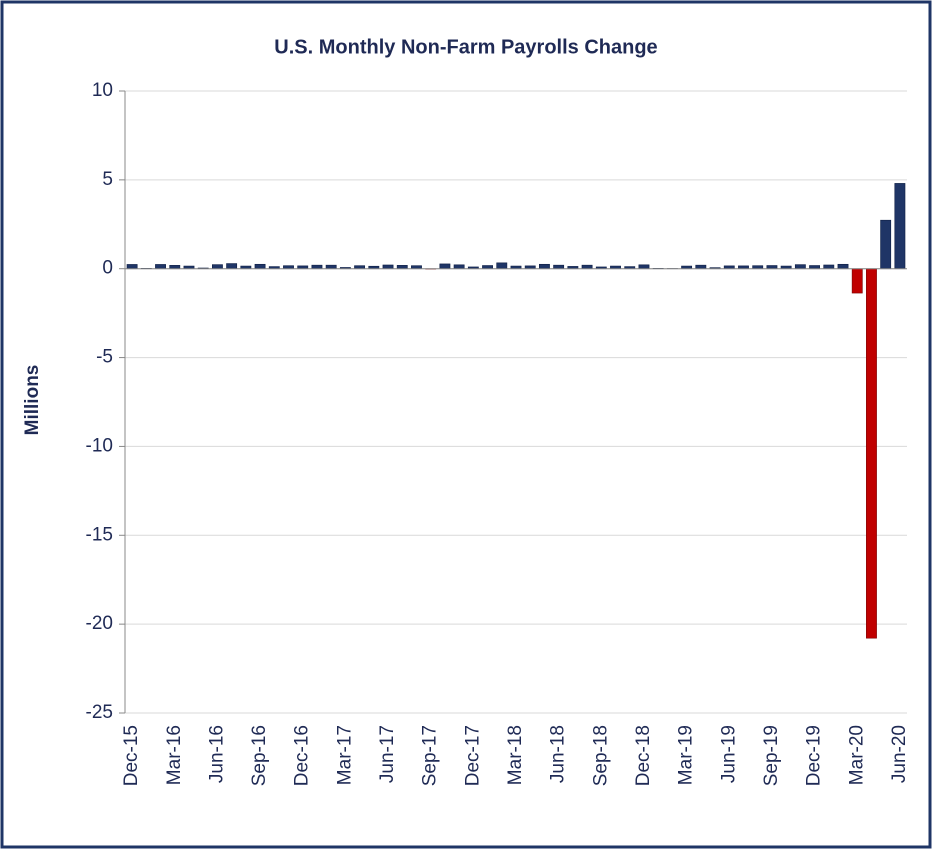 The width and height of the screenshot is (934, 851). What do you see at coordinates (643, 755) in the screenshot?
I see `x-tick-label: Dec-18` at bounding box center [643, 755].